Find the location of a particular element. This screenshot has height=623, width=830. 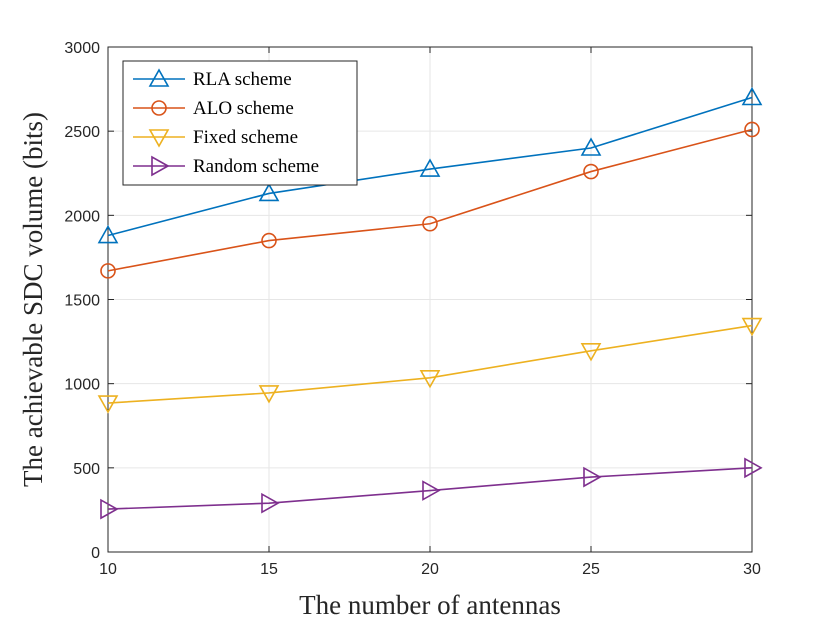

legend-item: Fixed scheme is located at coordinates (215, 137).